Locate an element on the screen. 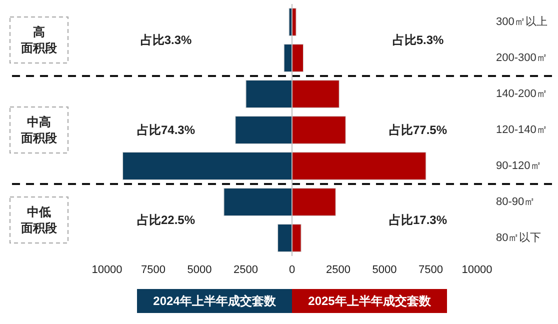 The image size is (558, 324). y-tick-label: 80㎡以下 is located at coordinates (519, 237).